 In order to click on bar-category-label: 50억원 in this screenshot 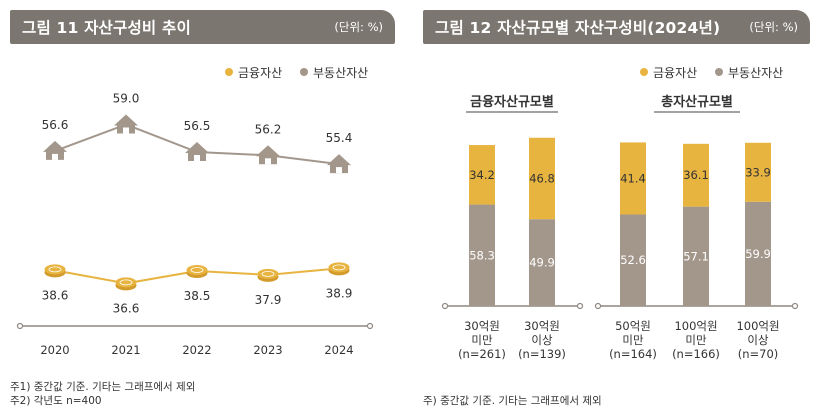, I will do `click(633, 326)`.